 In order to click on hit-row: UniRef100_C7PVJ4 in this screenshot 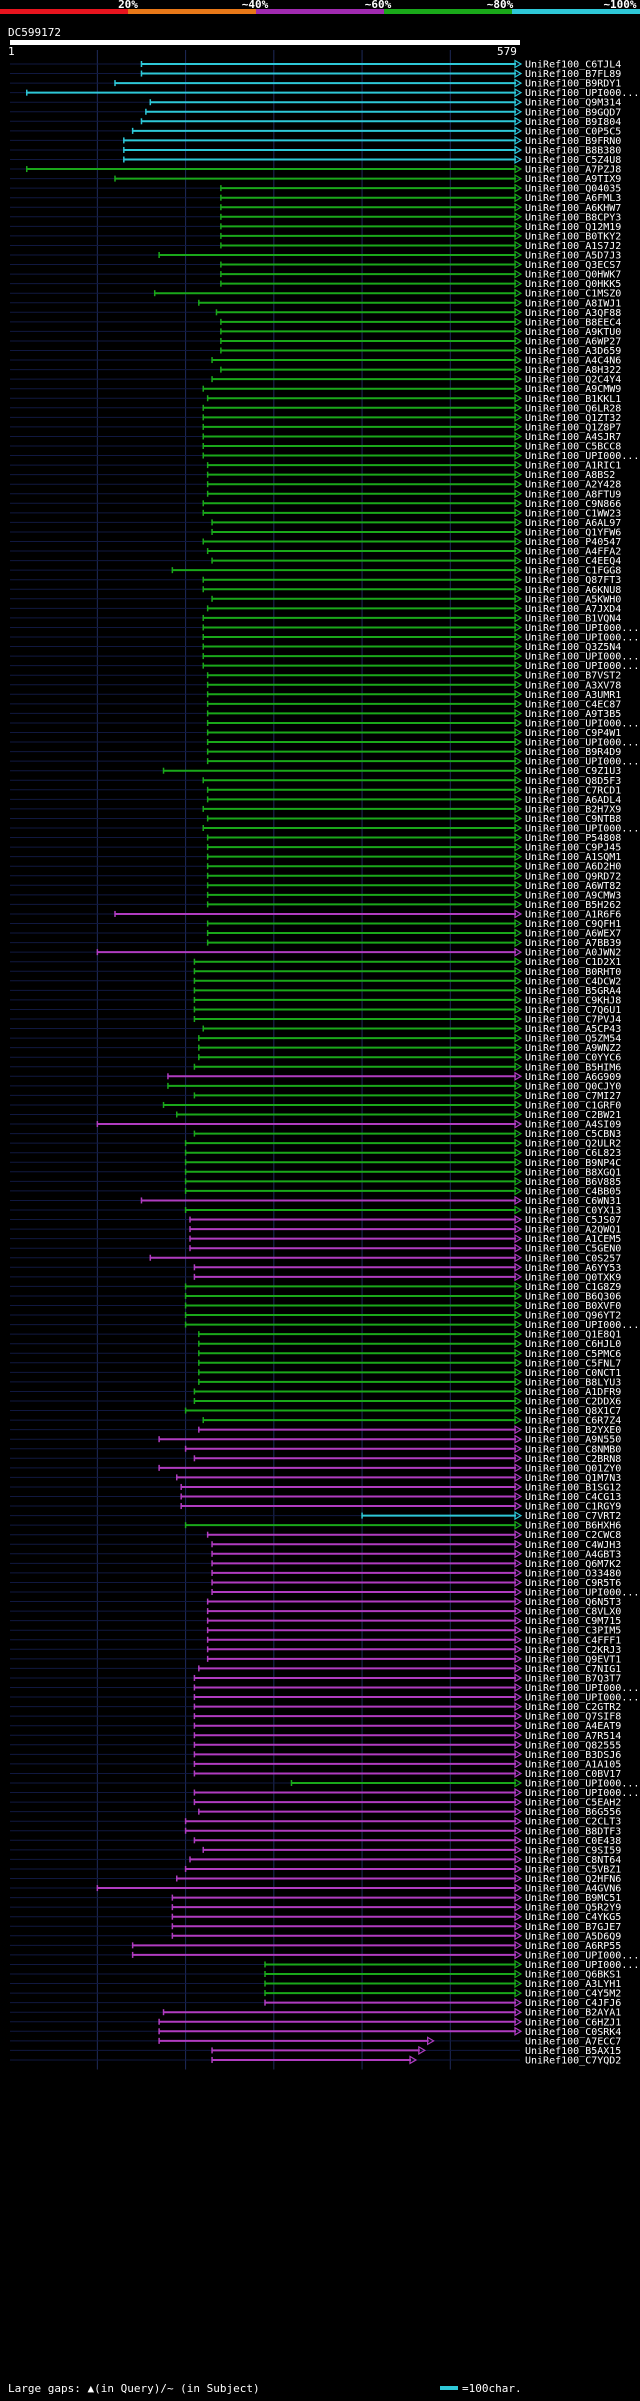, I will do `click(315, 1020)`.